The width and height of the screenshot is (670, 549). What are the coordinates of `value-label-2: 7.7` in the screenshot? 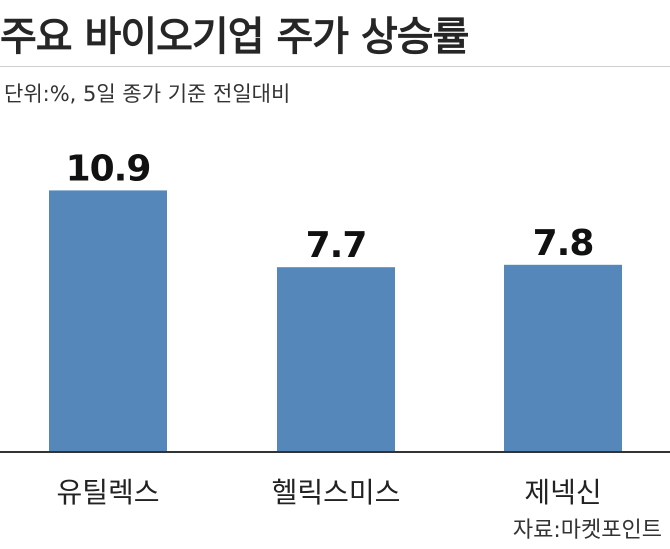 It's located at (336, 245).